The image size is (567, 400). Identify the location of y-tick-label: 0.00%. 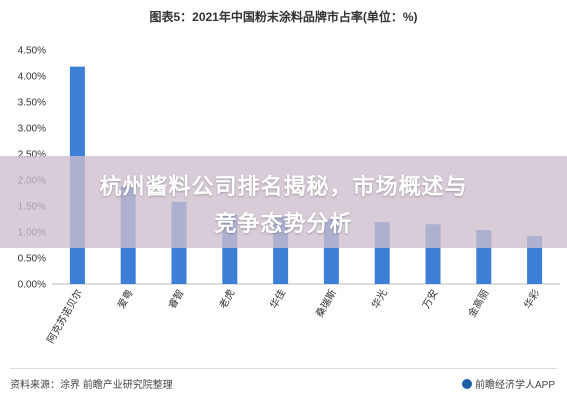
(32, 285).